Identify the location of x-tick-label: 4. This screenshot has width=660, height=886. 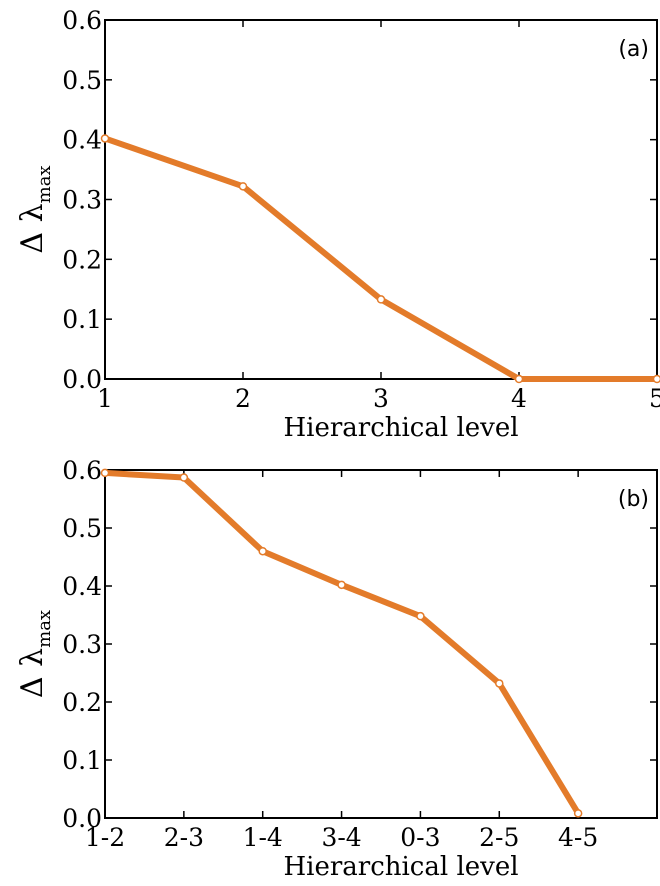
(519, 398).